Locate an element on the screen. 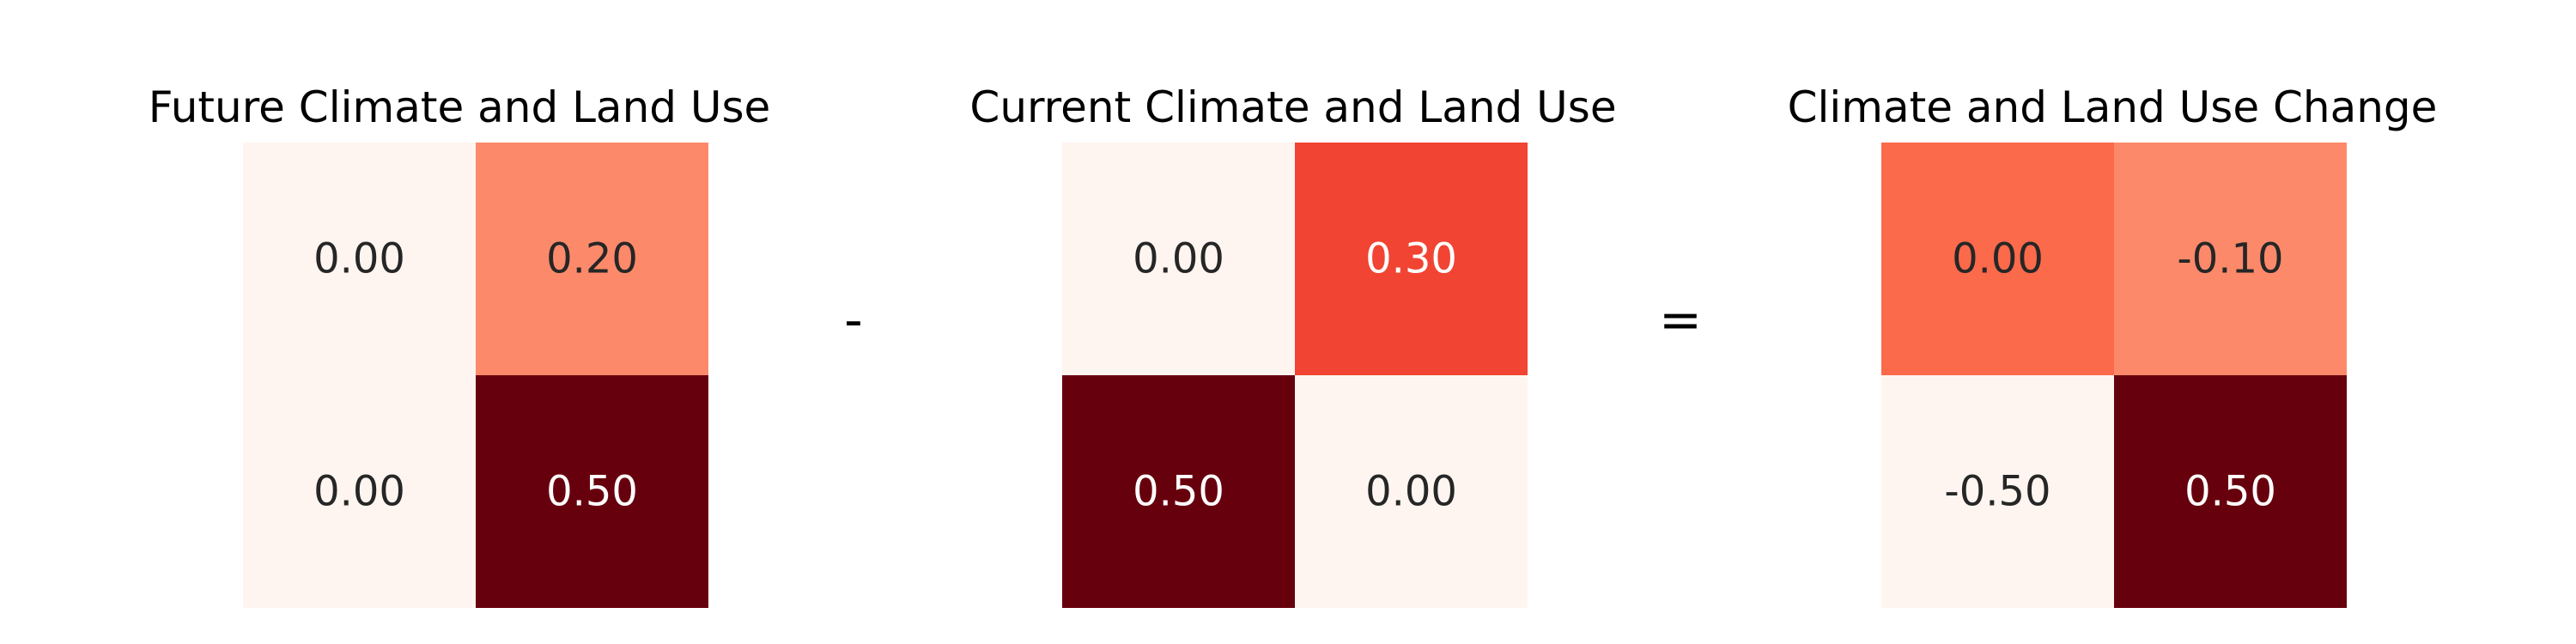 This screenshot has width=2576, height=644. heatmap-2-title: Current Climate and Land Use is located at coordinates (1293, 107).